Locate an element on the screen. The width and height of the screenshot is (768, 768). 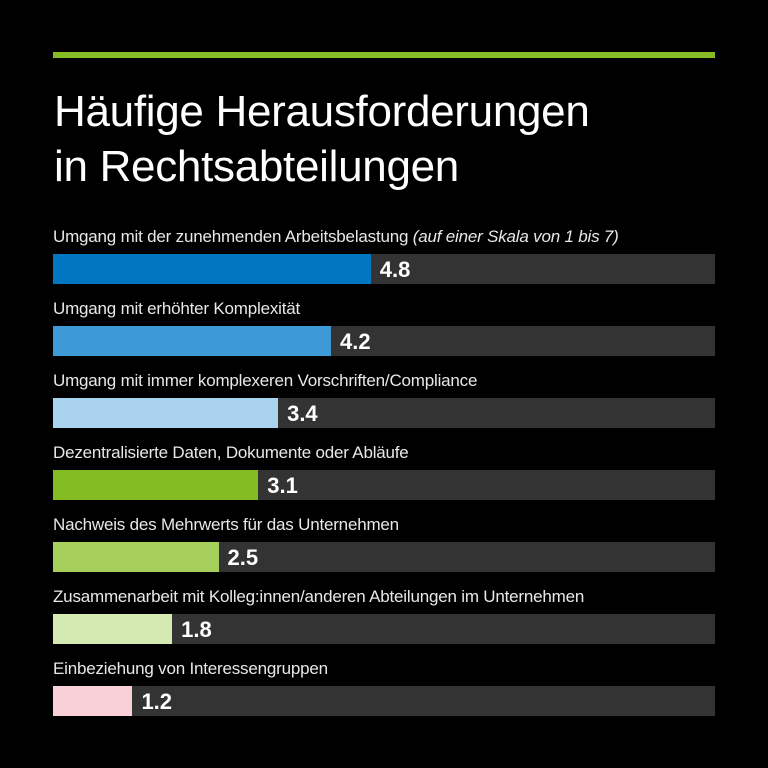
bar-row: Einbeziehung von Interessengruppen 1.2 is located at coordinates (384, 687).